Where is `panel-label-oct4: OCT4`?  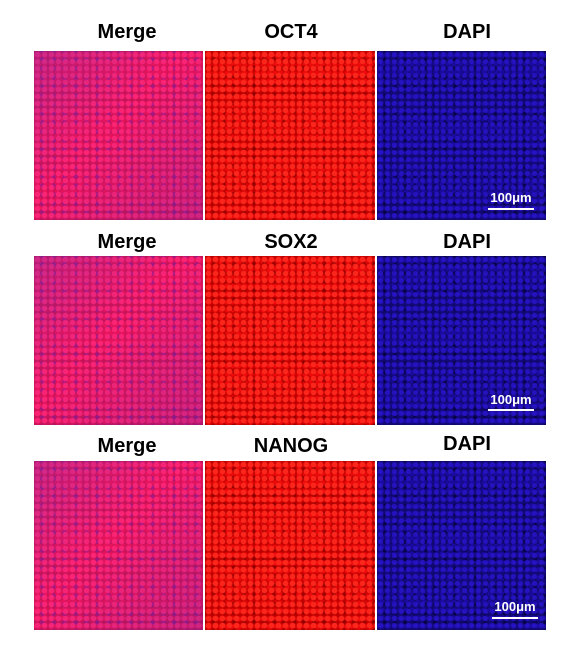
panel-label-oct4: OCT4 is located at coordinates (291, 32).